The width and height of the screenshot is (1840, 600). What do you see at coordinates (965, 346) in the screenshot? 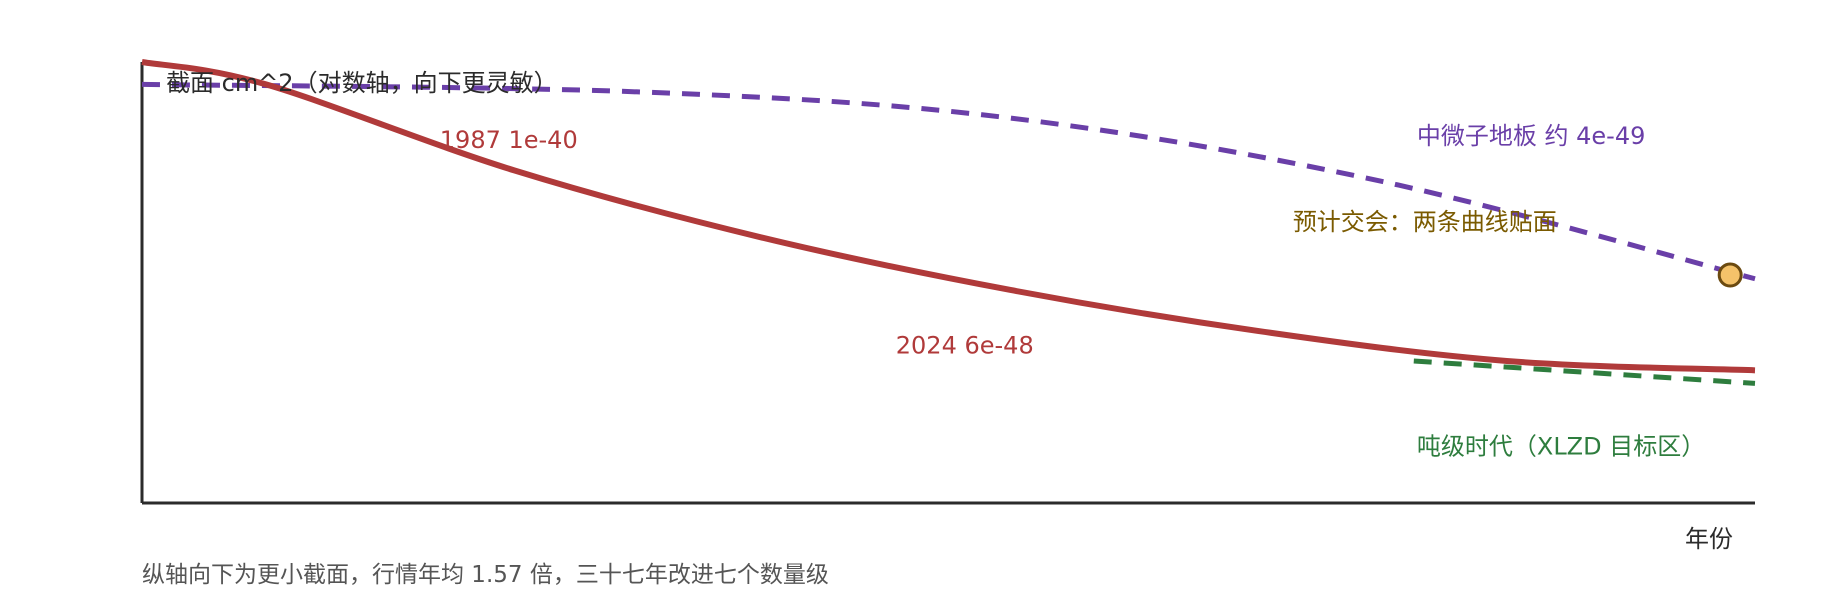
I see `annotation-a2024: 2024 6e-48` at bounding box center [965, 346].